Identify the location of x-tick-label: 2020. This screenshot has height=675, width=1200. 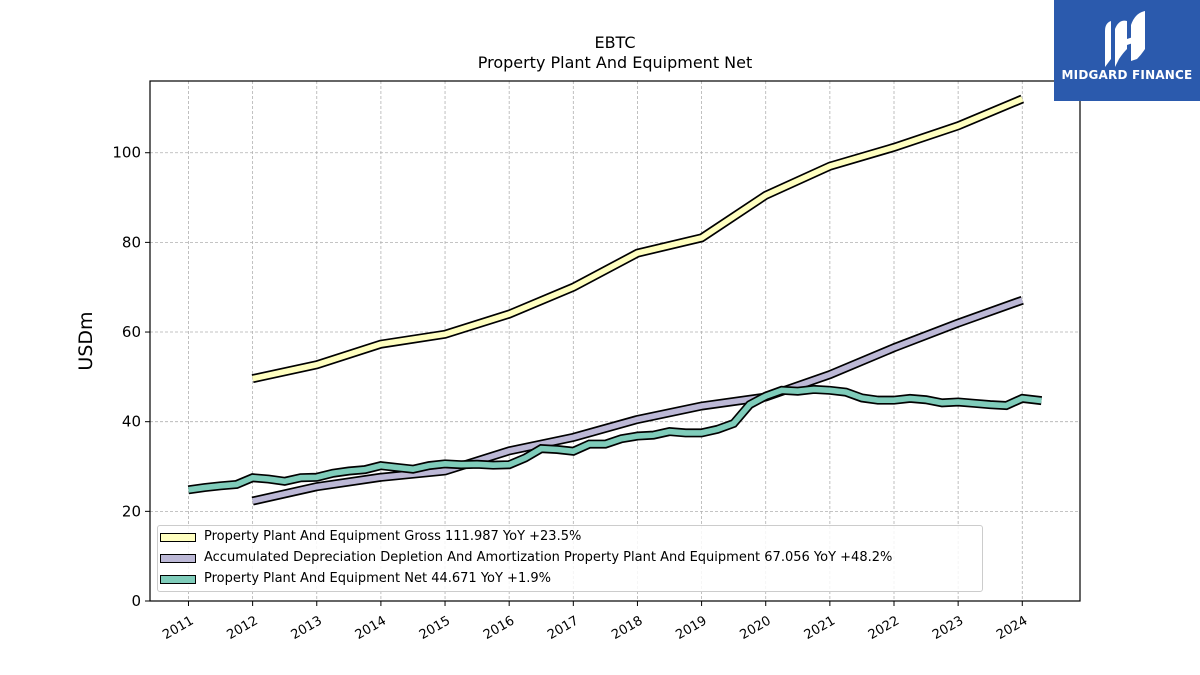
(756, 628).